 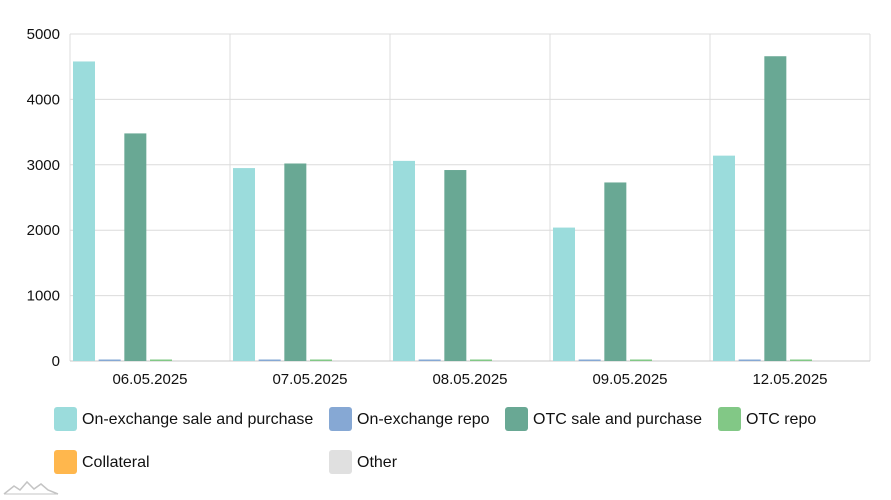 What do you see at coordinates (629, 379) in the screenshot?
I see `x-tick-label: 09.05.2025` at bounding box center [629, 379].